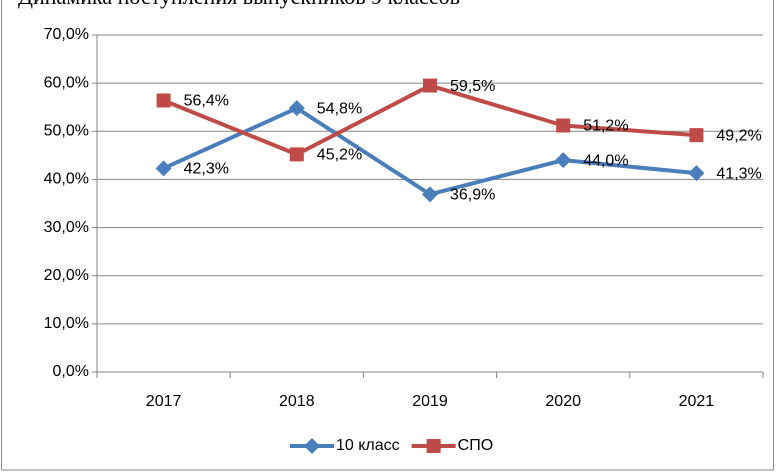  Describe the element at coordinates (66, 275) in the screenshot. I see `y-tick-label: 20,0%` at that location.